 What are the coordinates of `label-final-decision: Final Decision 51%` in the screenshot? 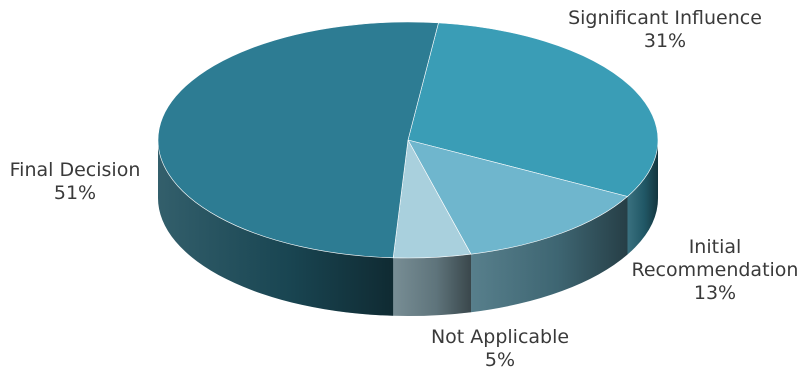 It's located at (75, 182).